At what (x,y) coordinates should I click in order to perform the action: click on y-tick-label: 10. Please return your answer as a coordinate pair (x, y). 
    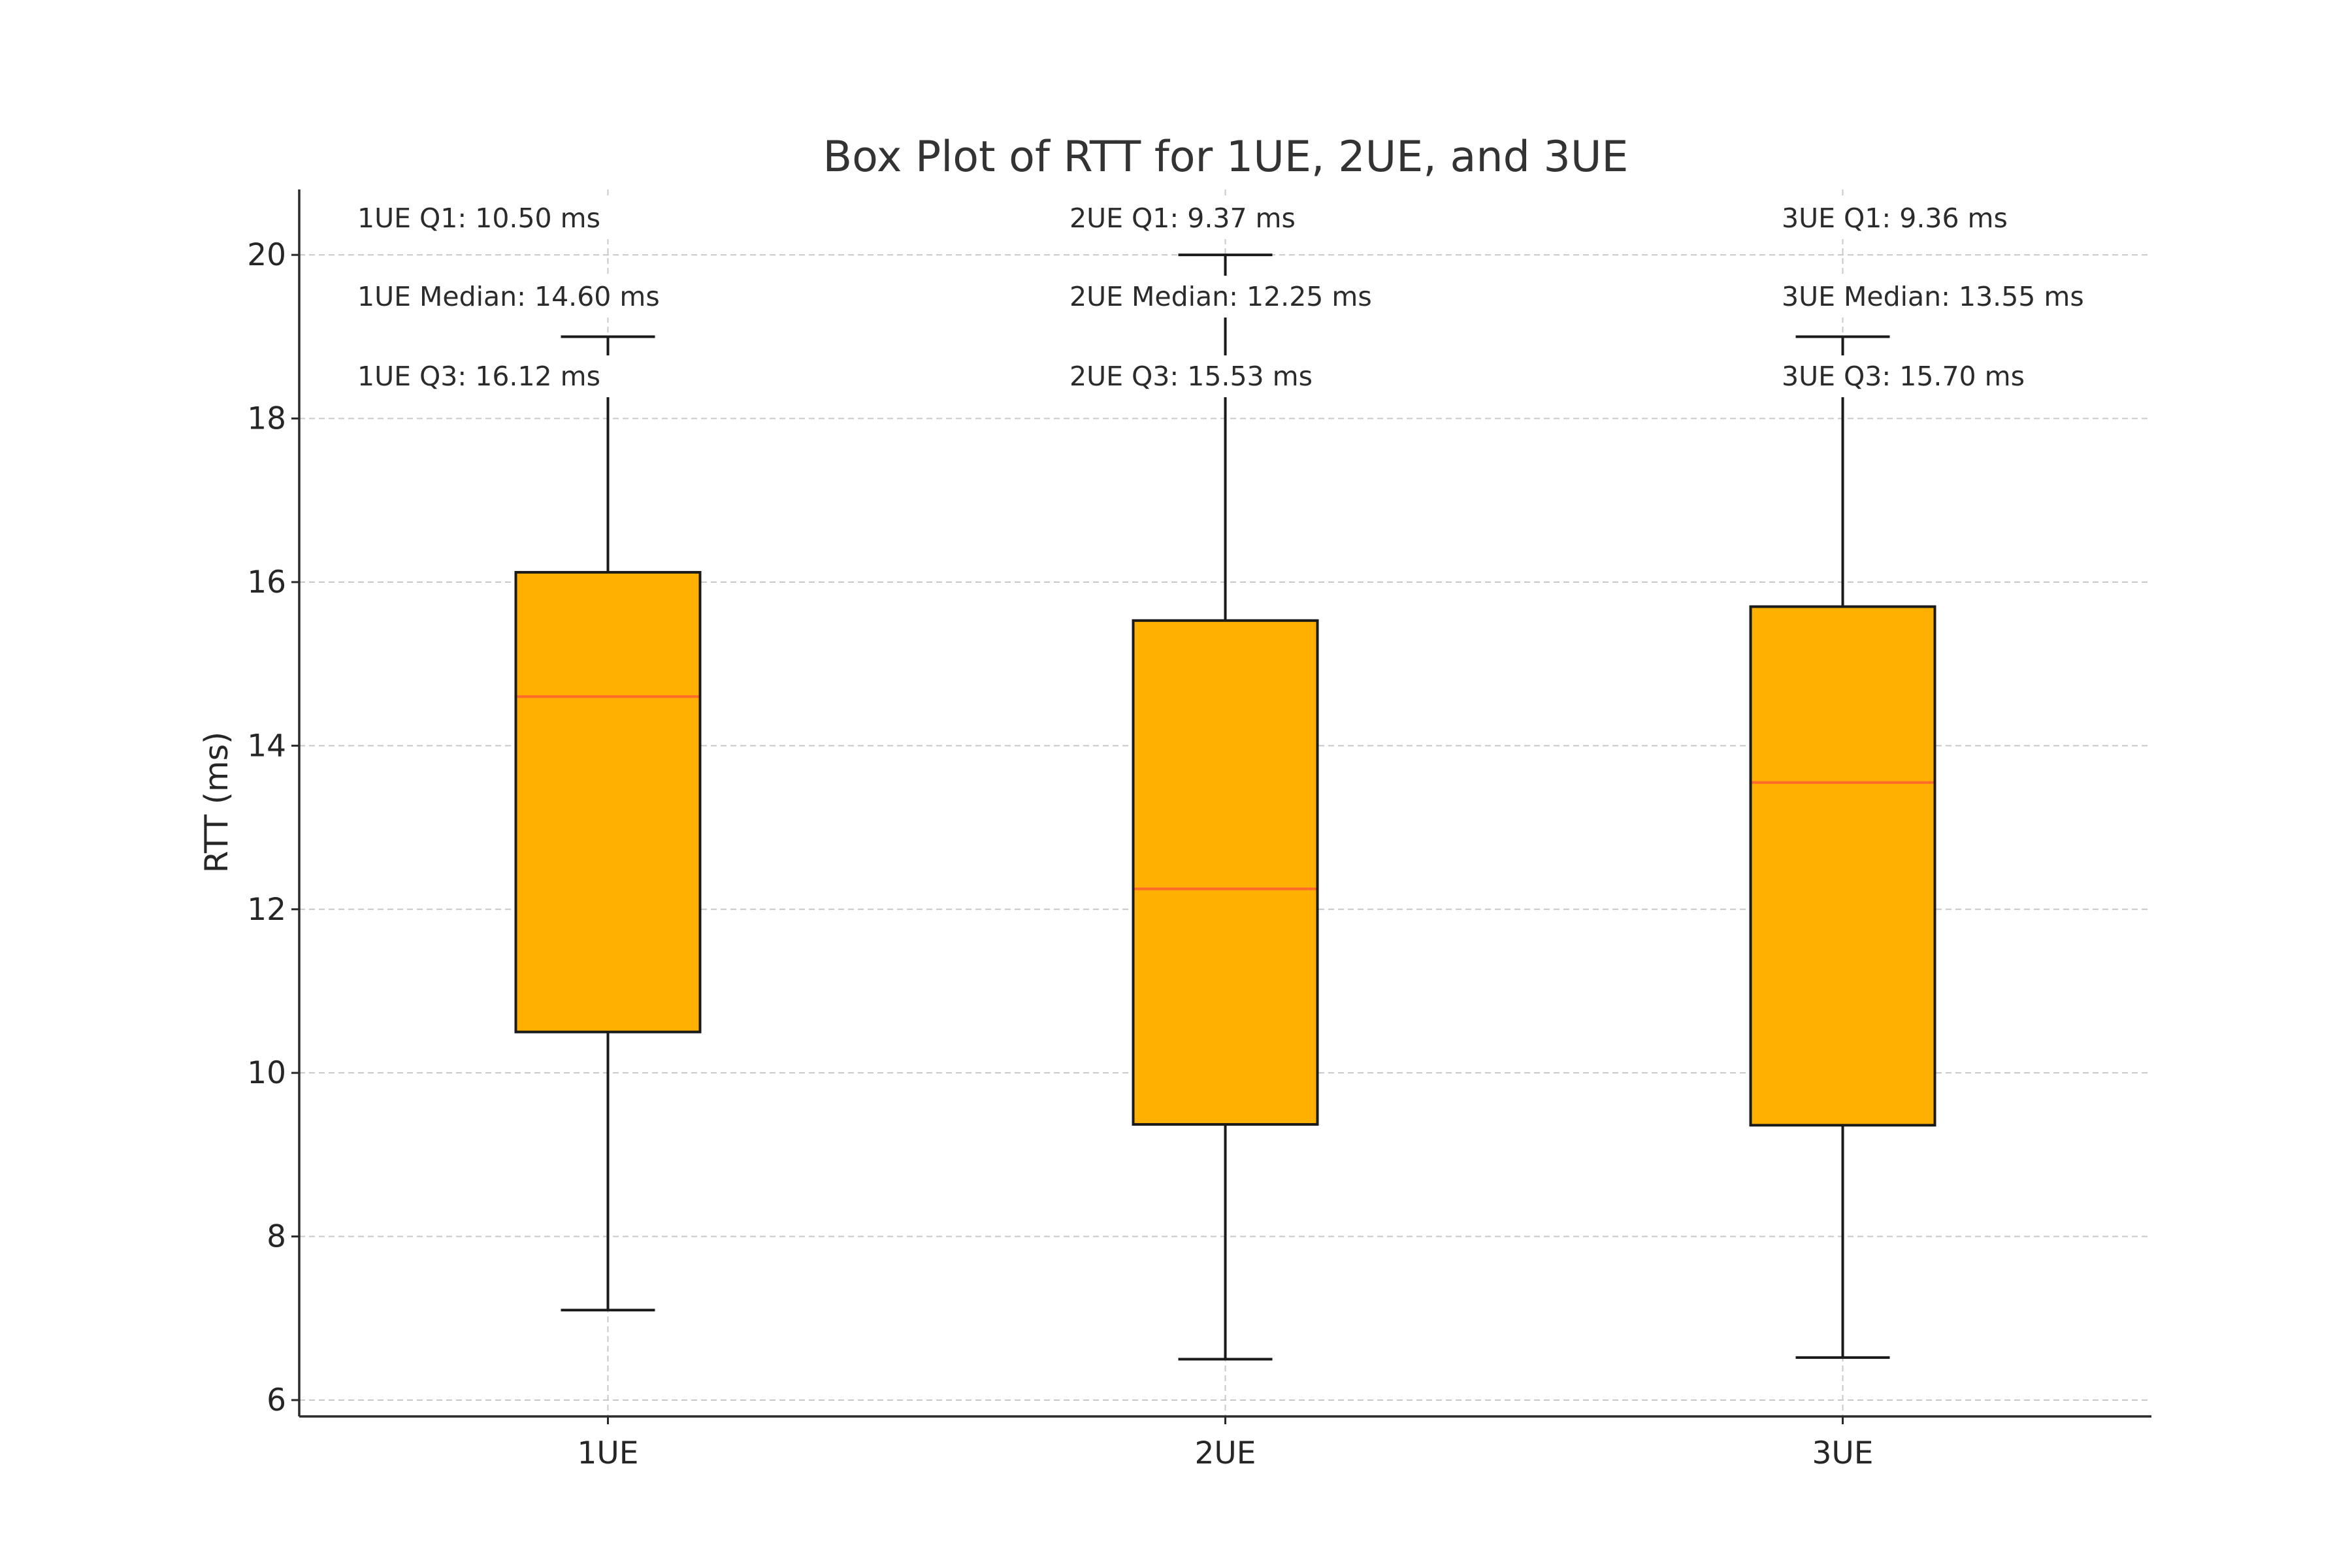
    Looking at the image, I should click on (266, 1073).